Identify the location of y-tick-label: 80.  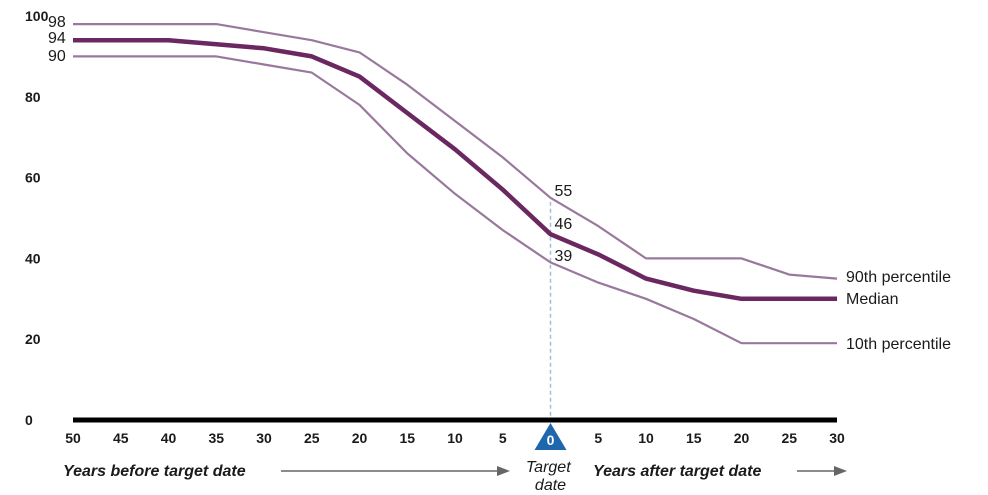
(33, 97).